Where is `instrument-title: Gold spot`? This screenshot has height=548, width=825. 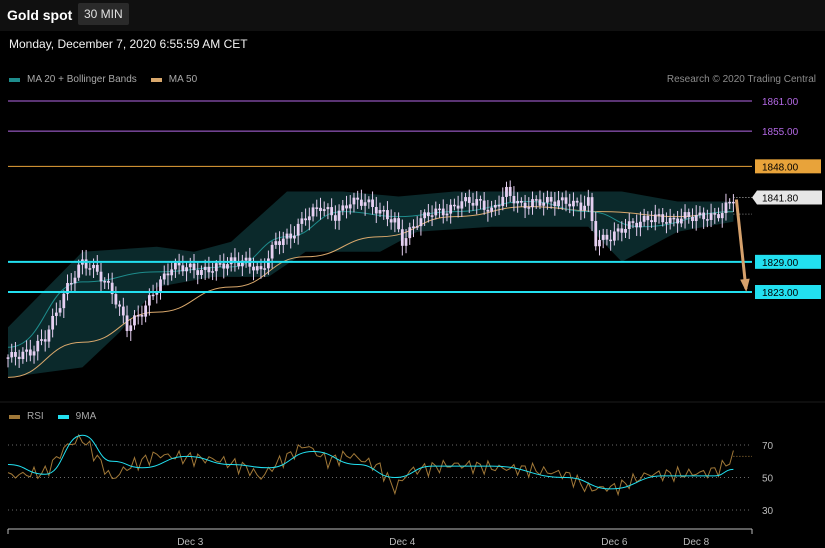 instrument-title: Gold spot is located at coordinates (40, 15).